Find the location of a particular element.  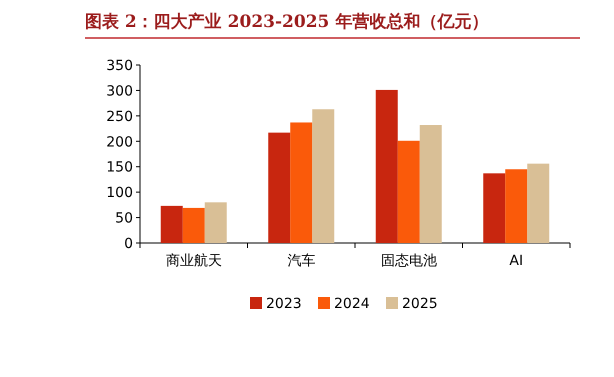

x-tick-label: 汽车 is located at coordinates (301, 261).